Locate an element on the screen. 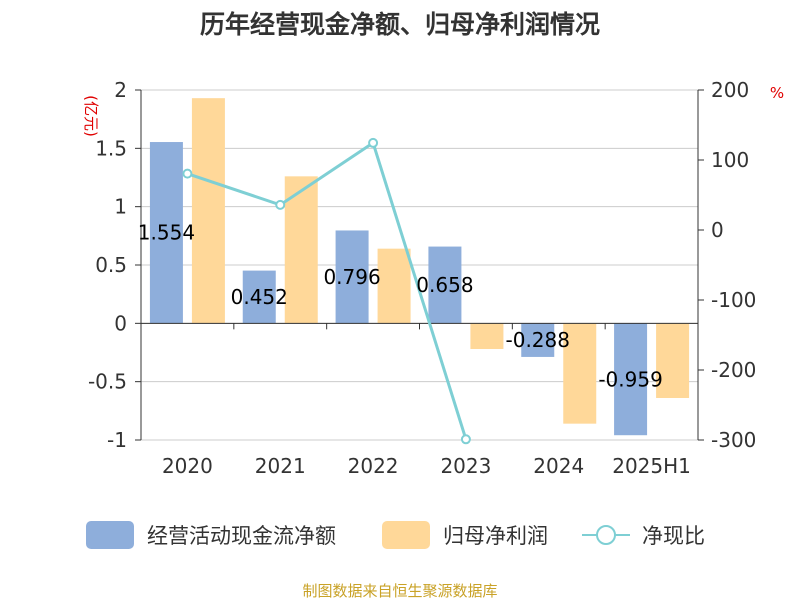 This screenshot has width=800, height=600. legend-netprofit-label: 归母净利润 is located at coordinates (495, 536).